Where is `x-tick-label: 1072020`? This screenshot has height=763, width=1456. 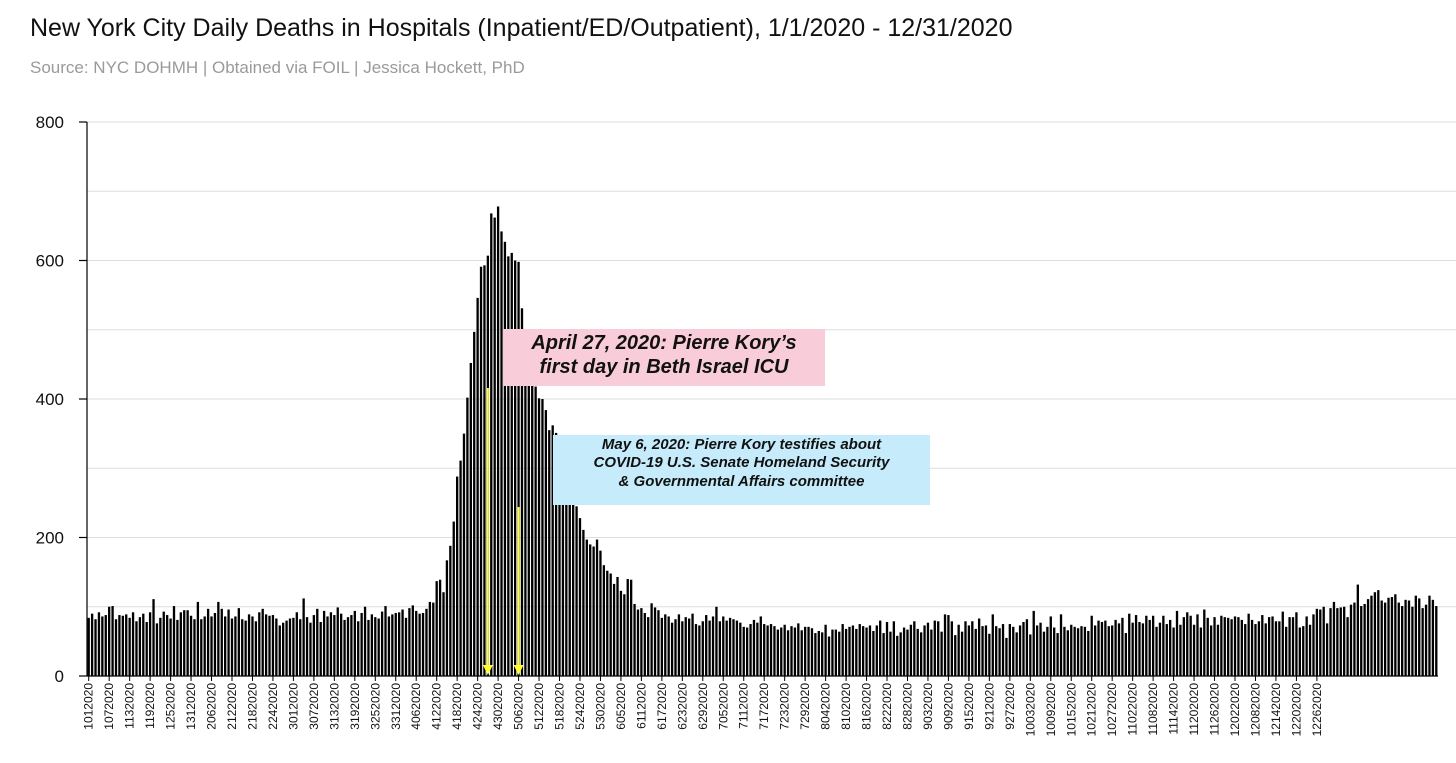
x-tick-label: 1072020 is located at coordinates (109, 706).